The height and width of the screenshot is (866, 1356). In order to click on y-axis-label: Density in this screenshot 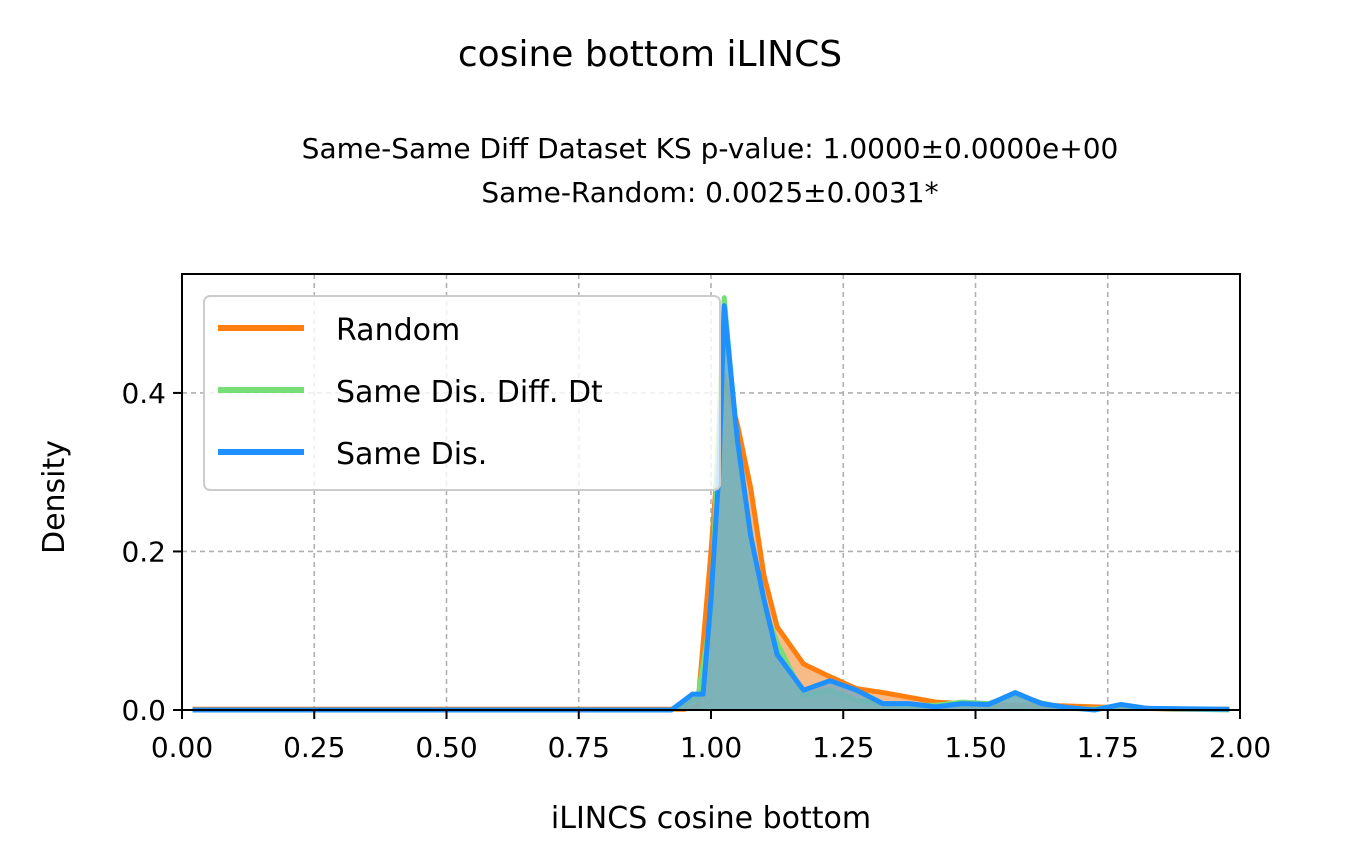, I will do `click(54, 497)`.